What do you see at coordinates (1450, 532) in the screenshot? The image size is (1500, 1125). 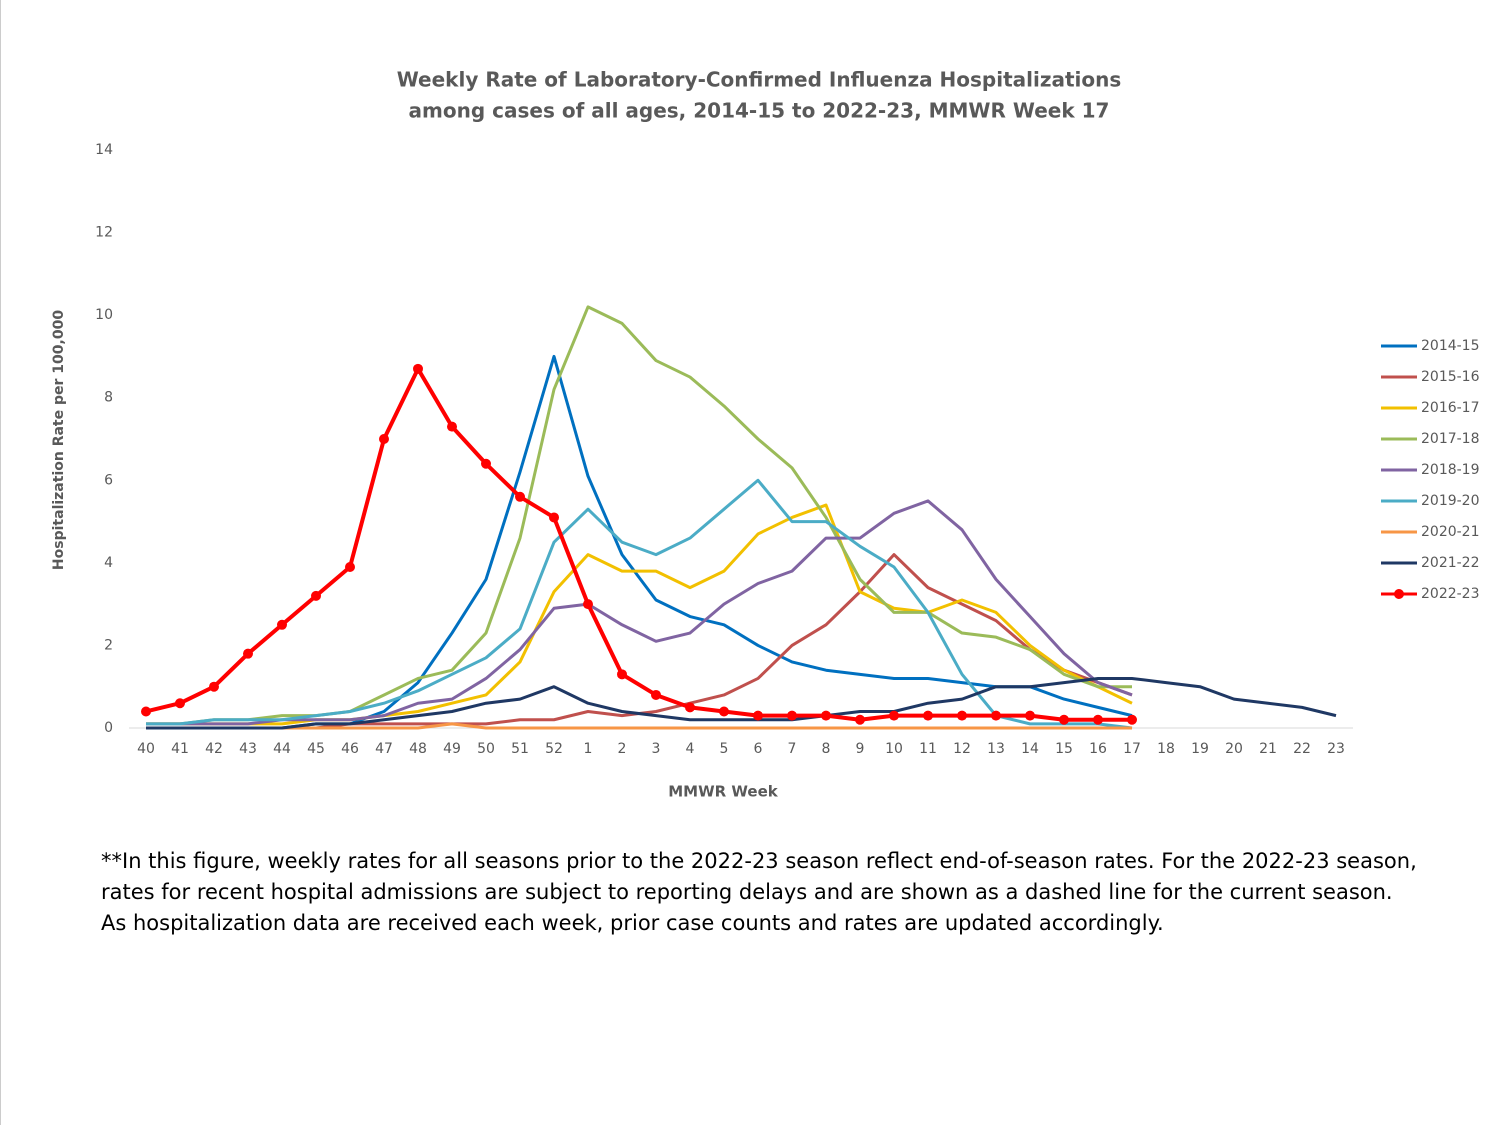 I see `legend-label: 2020-21` at bounding box center [1450, 532].